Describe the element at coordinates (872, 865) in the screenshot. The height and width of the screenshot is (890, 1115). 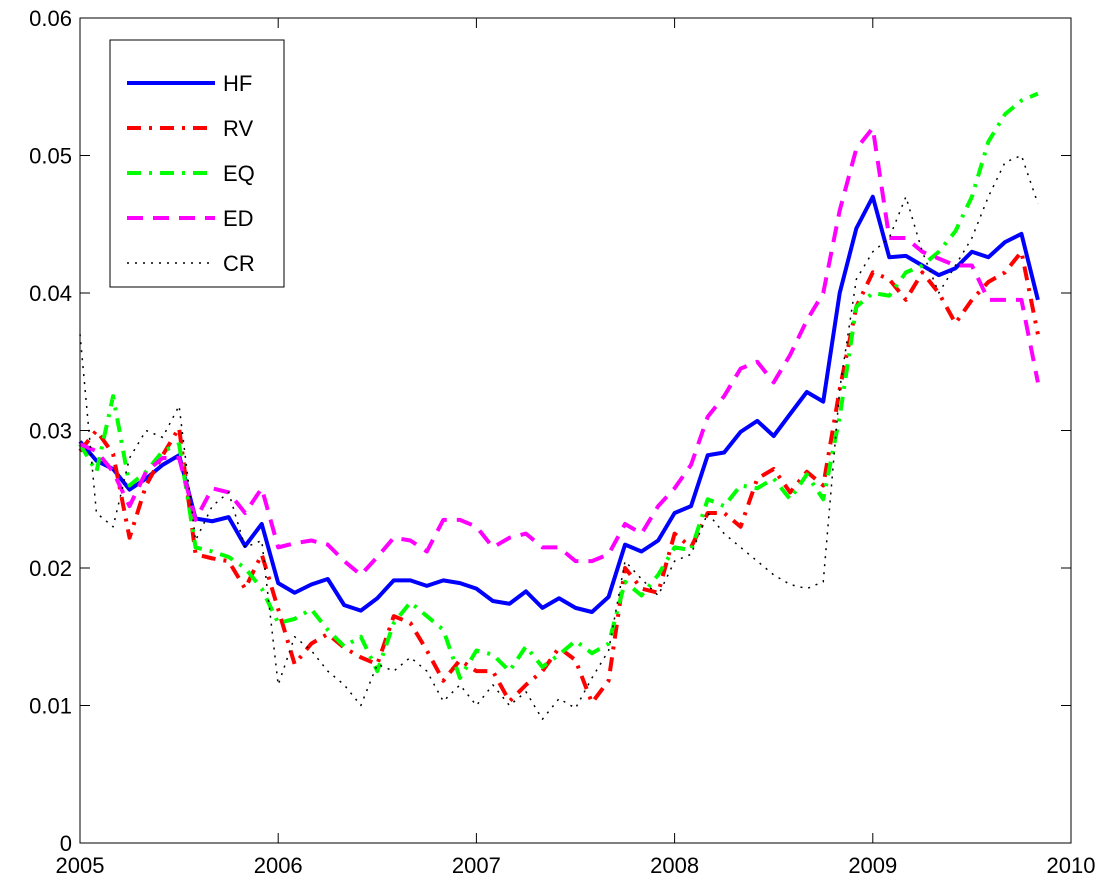
I see `x-tick-label: 2009` at that location.